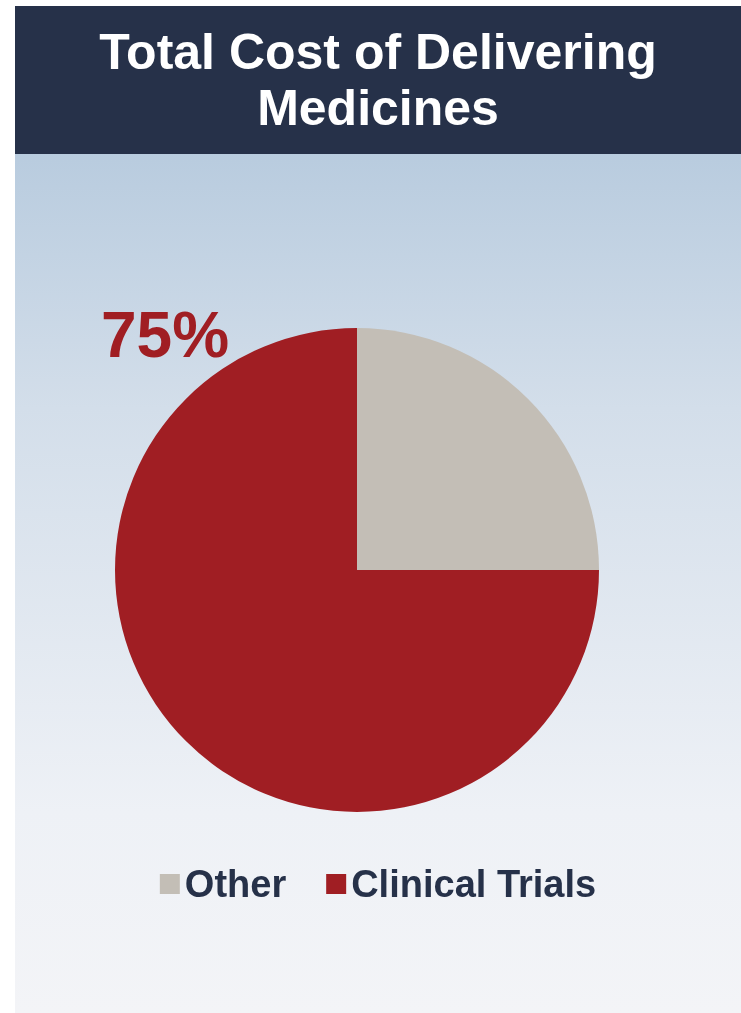 This screenshot has height=1013, width=741. I want to click on legend-label: Other, so click(235, 884).